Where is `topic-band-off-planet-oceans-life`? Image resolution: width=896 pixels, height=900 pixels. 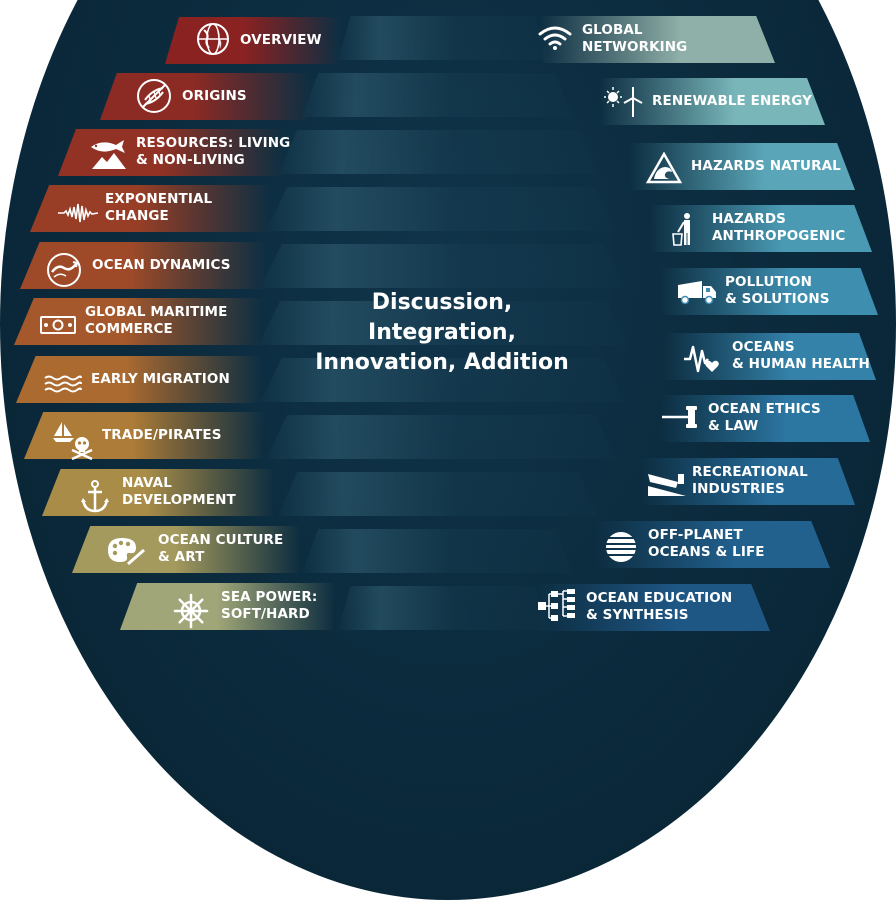
topic-band-off-planet-oceans-life is located at coordinates (712, 544).